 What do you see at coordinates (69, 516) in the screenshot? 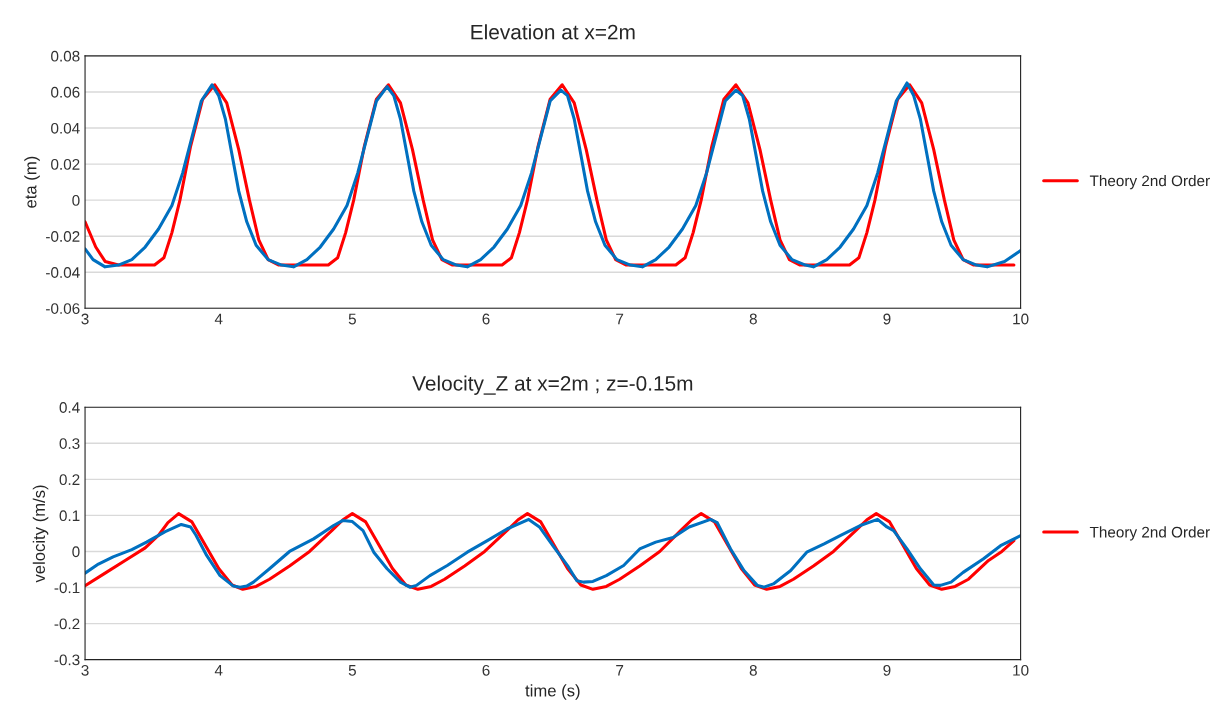
I see `y-tick-label: 0.1` at bounding box center [69, 516].